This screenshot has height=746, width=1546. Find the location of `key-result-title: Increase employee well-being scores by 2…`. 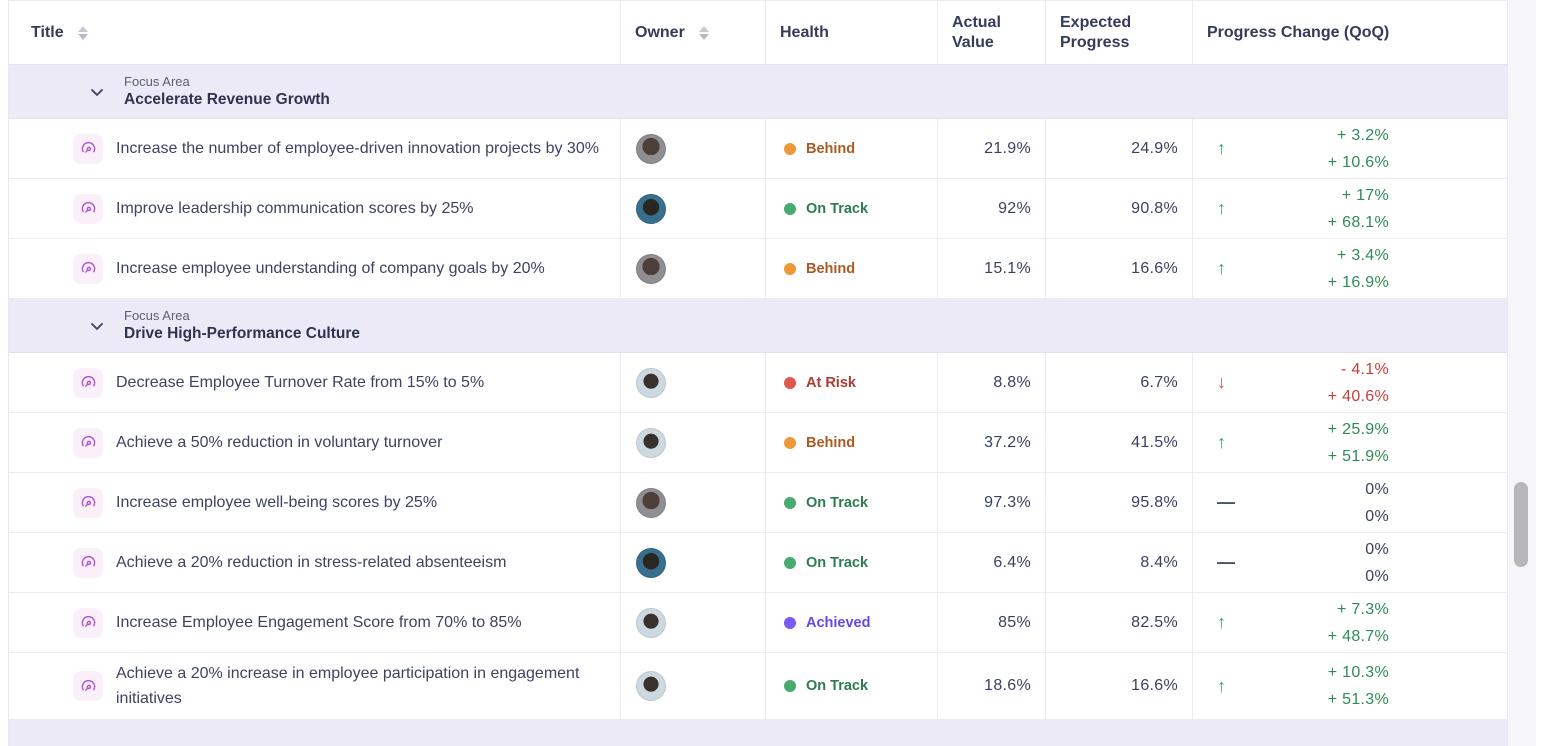

key-result-title: Increase employee well-being scores by 2… is located at coordinates (277, 502).